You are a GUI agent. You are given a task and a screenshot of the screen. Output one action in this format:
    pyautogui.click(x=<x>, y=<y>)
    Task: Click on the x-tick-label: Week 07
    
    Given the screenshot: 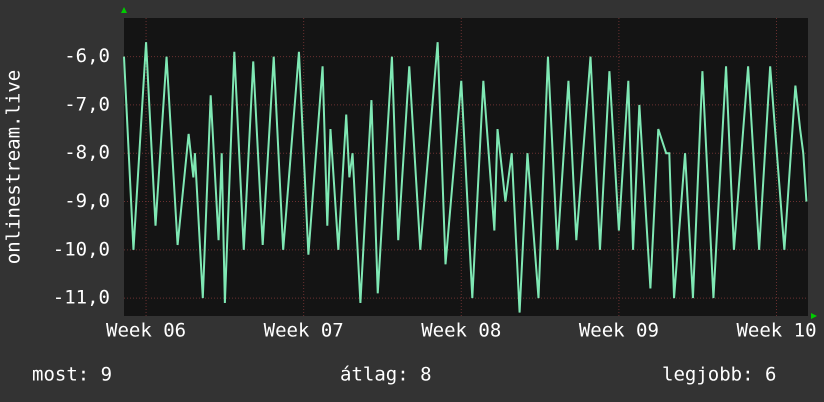 What is the action you would take?
    pyautogui.click(x=304, y=331)
    